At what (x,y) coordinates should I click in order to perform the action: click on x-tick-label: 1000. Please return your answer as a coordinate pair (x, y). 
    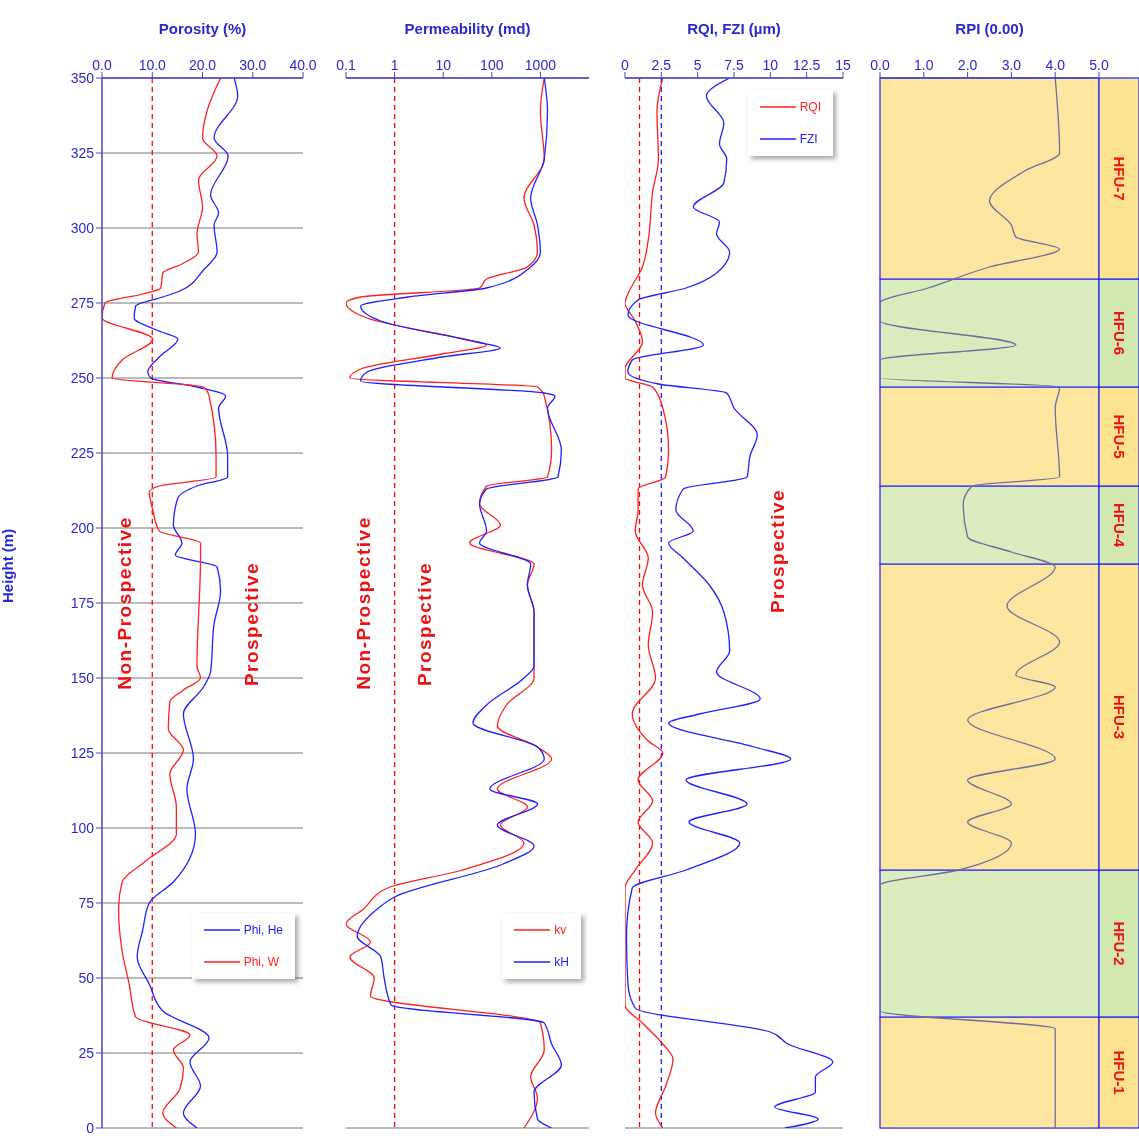
    Looking at the image, I should click on (540, 65).